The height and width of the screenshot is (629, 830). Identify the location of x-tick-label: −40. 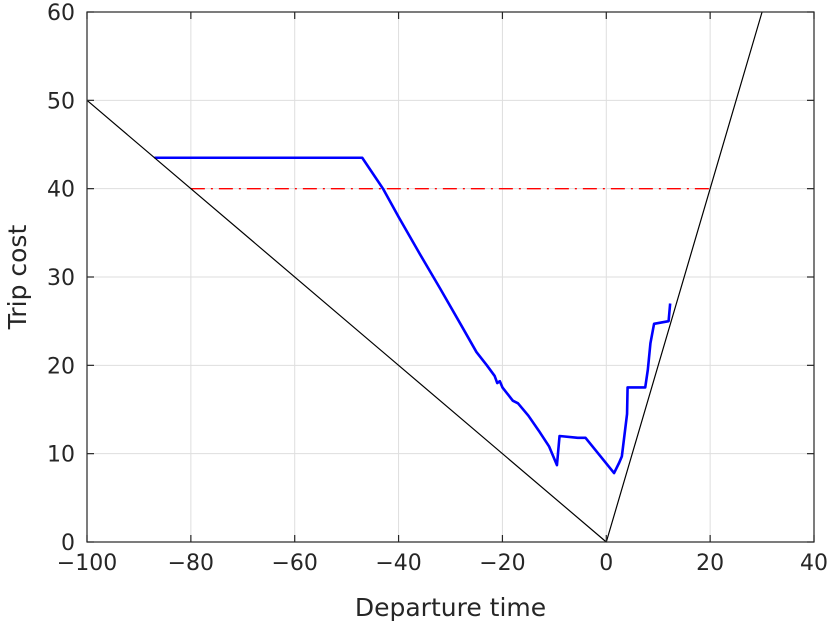
(398, 563).